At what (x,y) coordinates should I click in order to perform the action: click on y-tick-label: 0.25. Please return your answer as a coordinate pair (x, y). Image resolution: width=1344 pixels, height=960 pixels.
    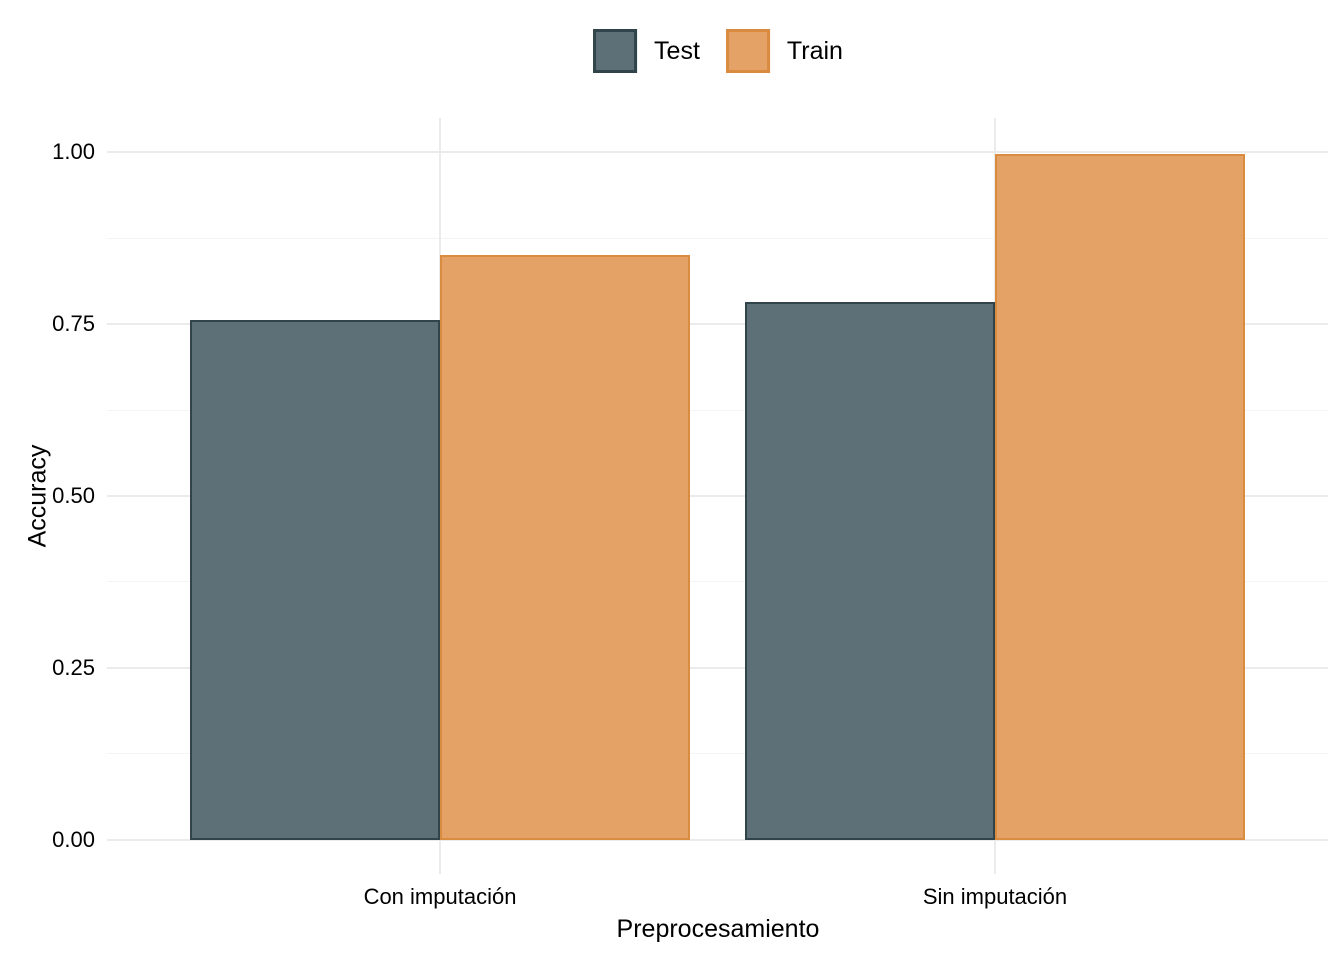
    Looking at the image, I should click on (73, 667).